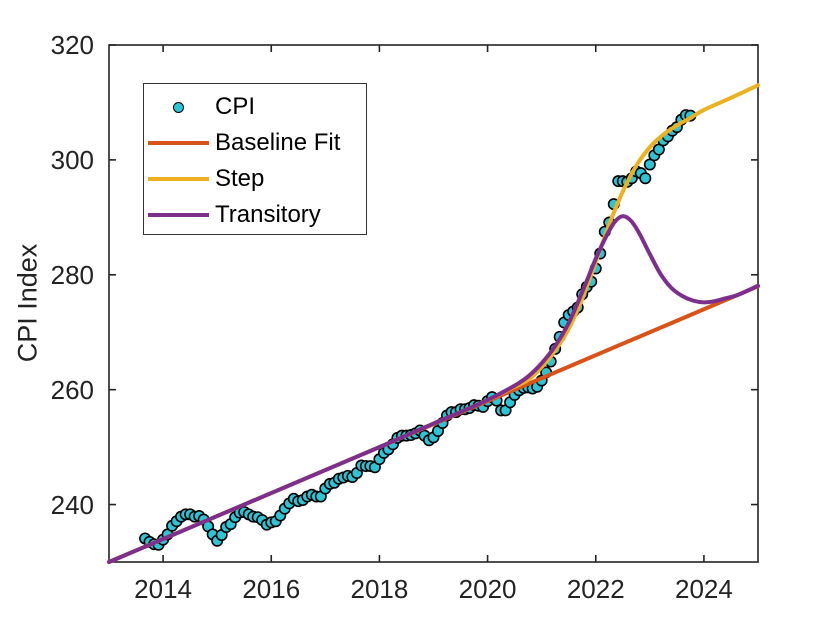  I want to click on y-tick-label: 260, so click(72, 389).